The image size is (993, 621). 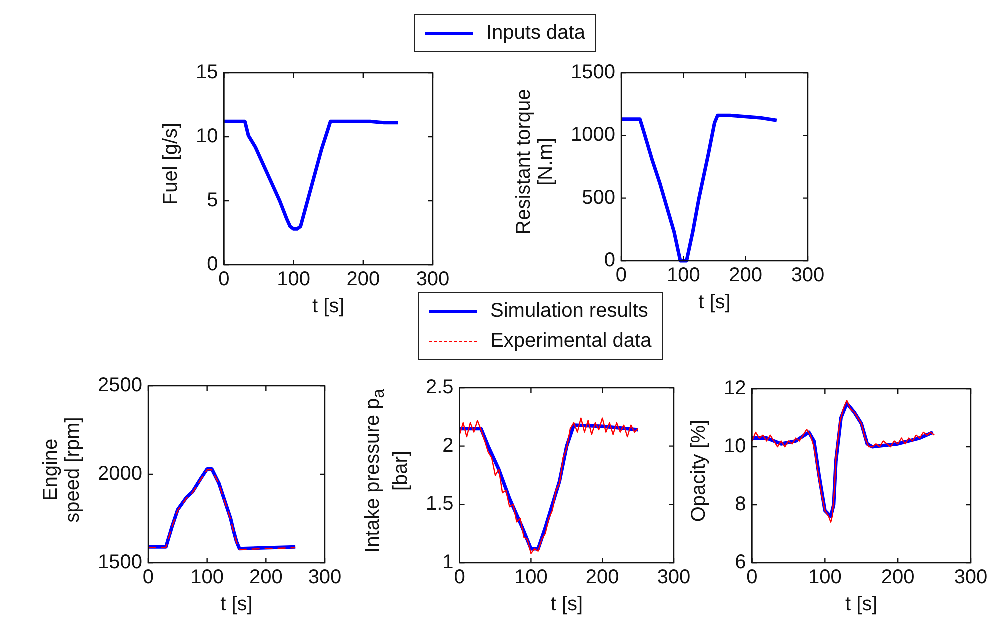 I want to click on y-tick-label: 1, so click(x=448, y=563).